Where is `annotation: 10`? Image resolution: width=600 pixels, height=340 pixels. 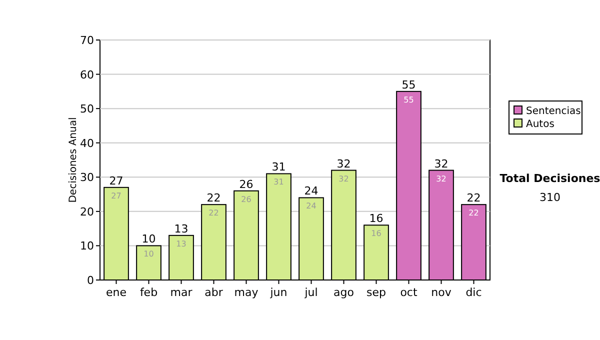 annotation: 10 is located at coordinates (149, 254).